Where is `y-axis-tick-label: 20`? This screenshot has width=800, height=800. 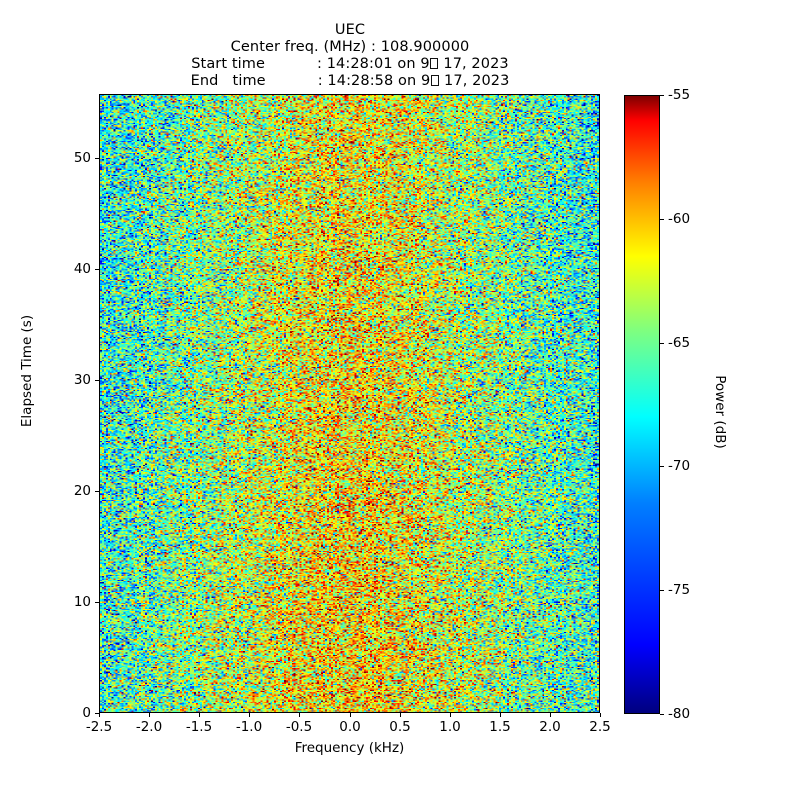
y-axis-tick-label: 20 is located at coordinates (82, 491).